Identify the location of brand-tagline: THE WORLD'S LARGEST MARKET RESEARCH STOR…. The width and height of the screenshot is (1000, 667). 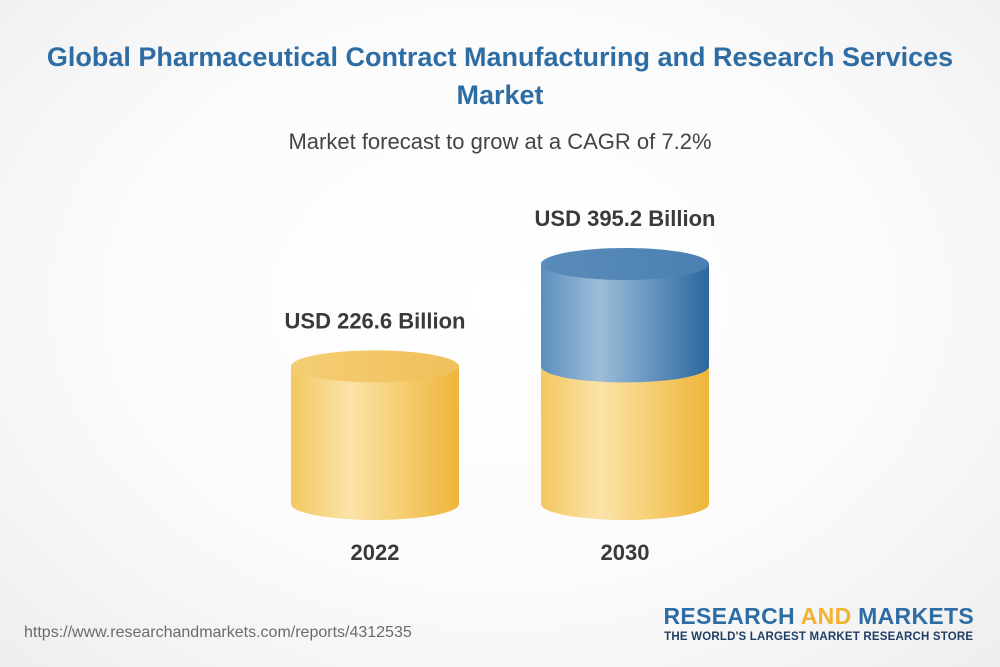
(819, 637).